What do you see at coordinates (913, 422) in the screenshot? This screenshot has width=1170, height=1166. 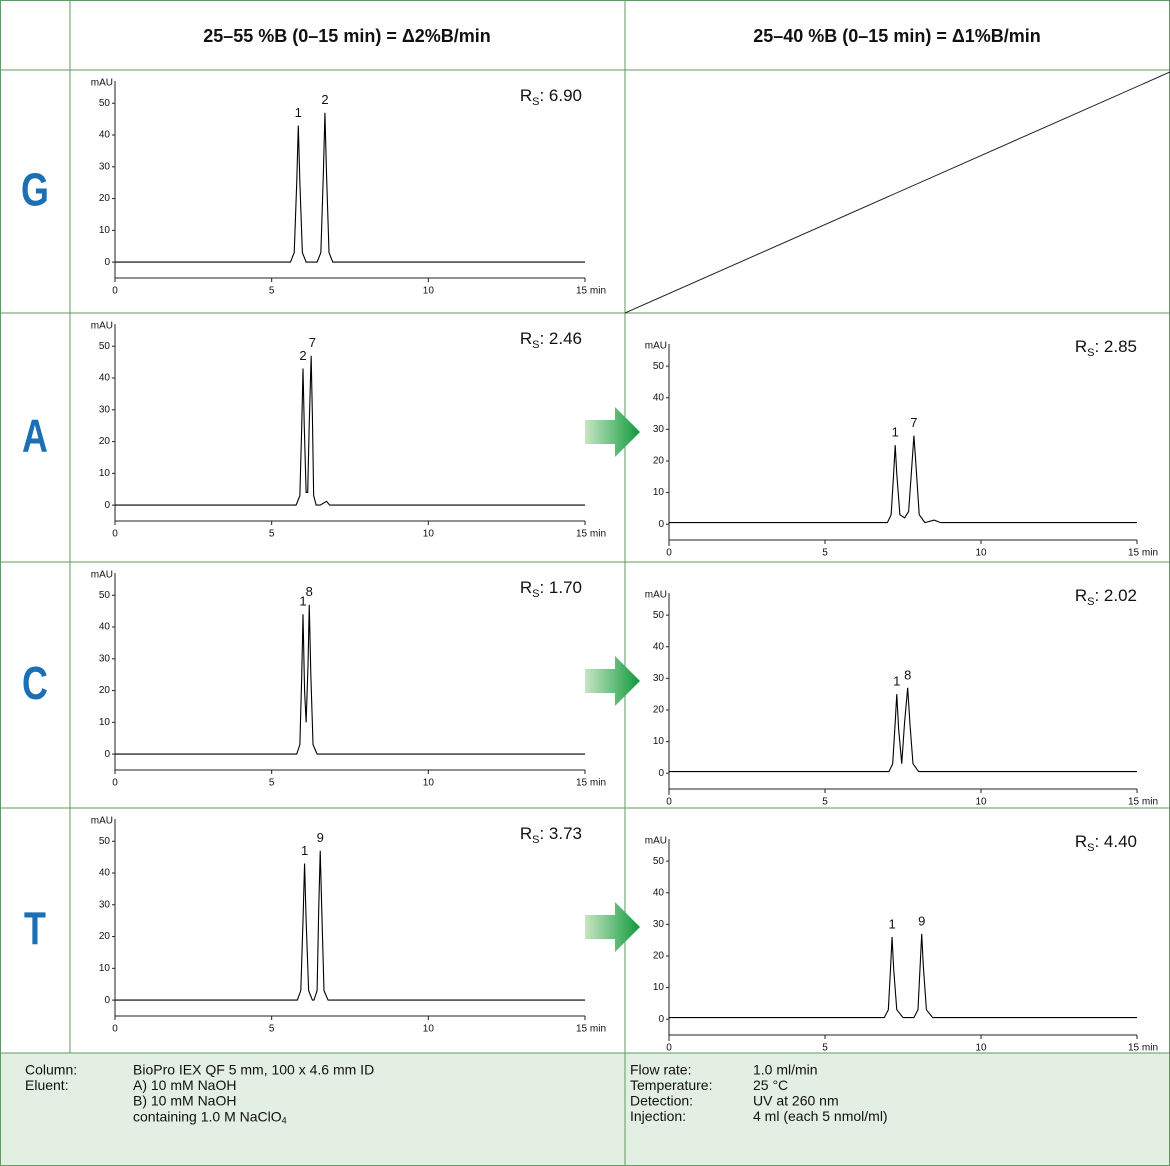 I see `peak-label: 7` at bounding box center [913, 422].